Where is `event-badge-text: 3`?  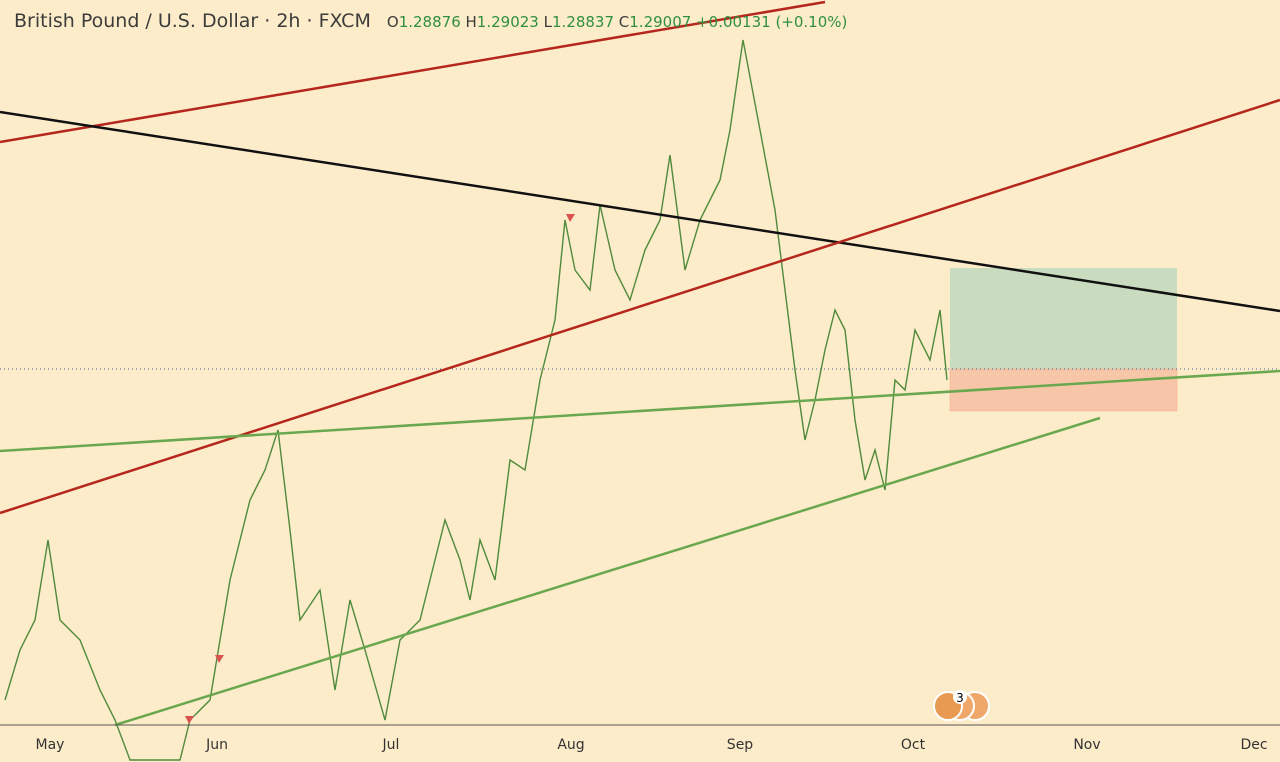
event-badge-text: 3 is located at coordinates (960, 698).